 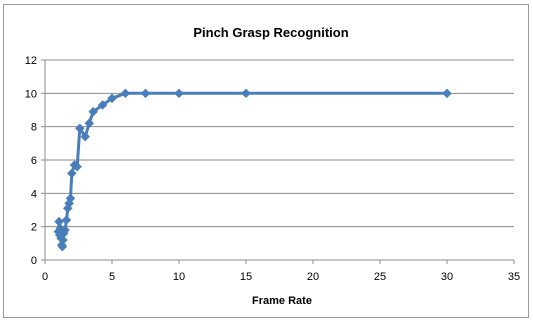 What do you see at coordinates (31, 61) in the screenshot?
I see `y-tick-label: 12` at bounding box center [31, 61].